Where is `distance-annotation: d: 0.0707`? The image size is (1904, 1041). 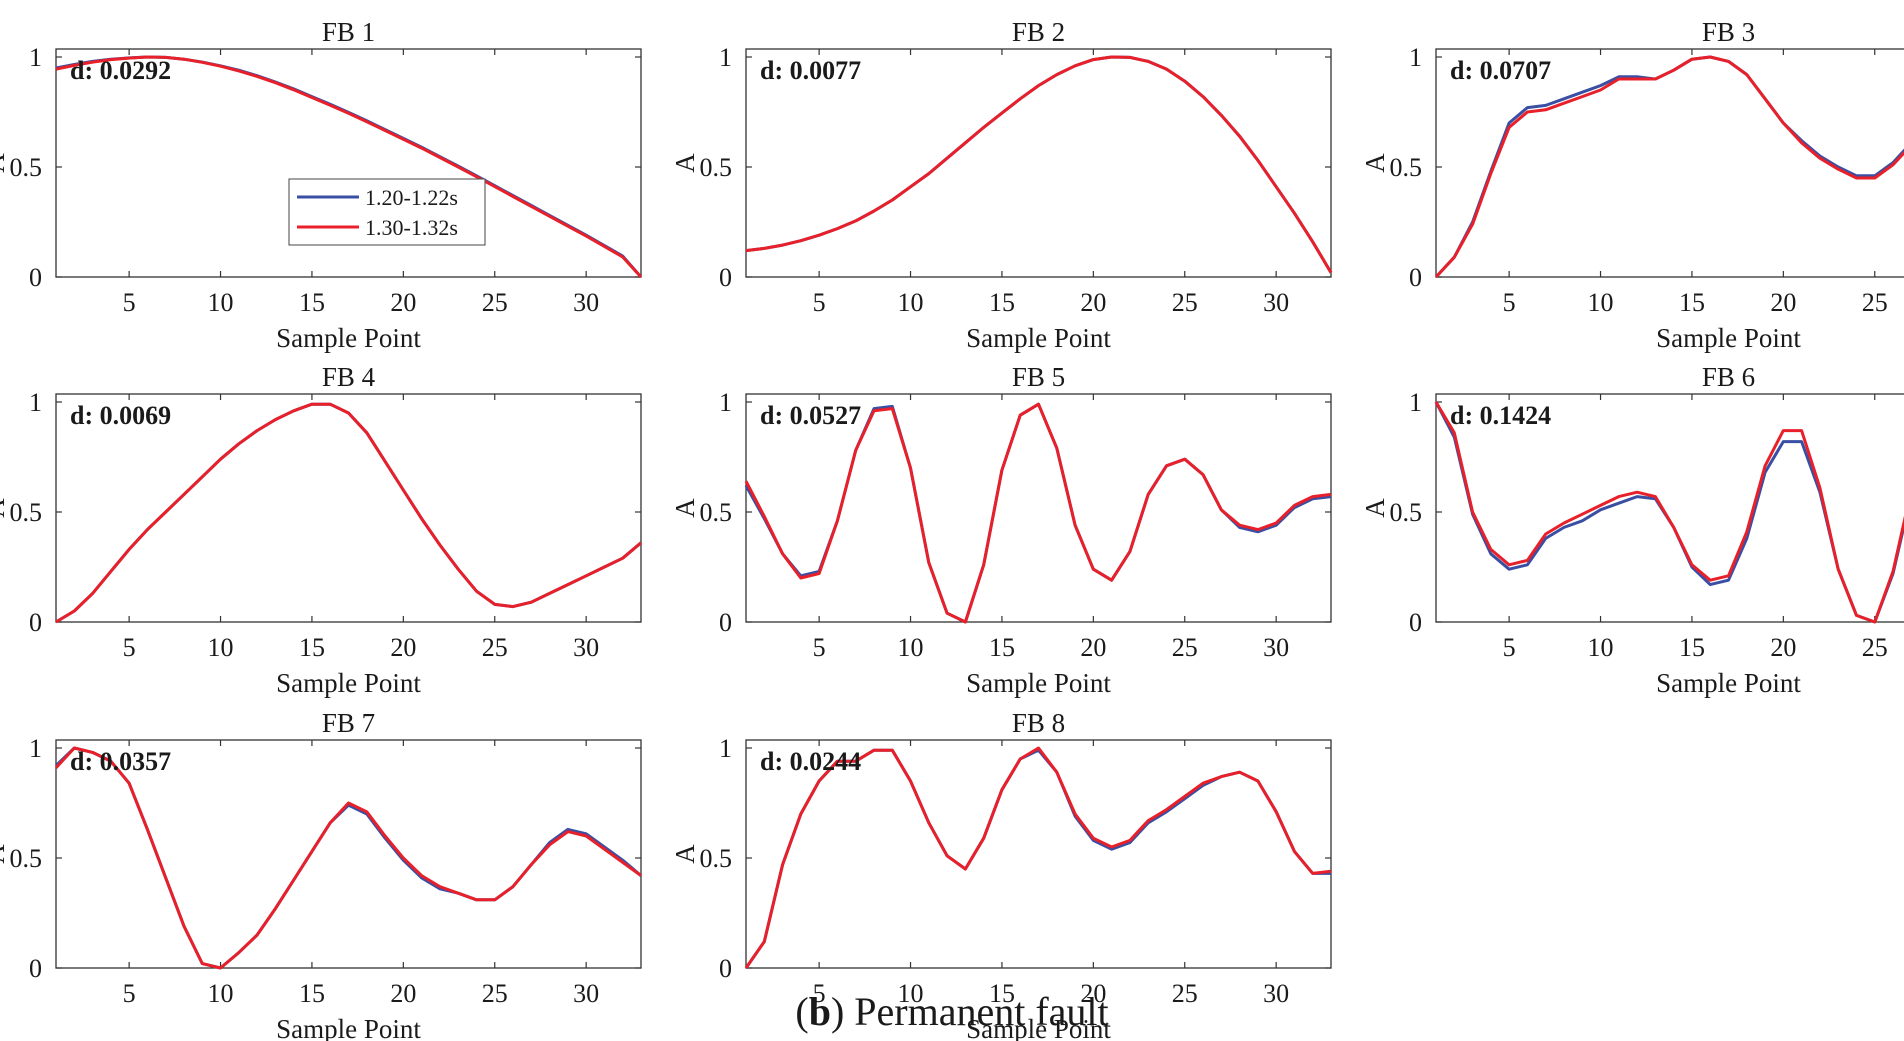
distance-annotation: d: 0.0707 is located at coordinates (1500, 70).